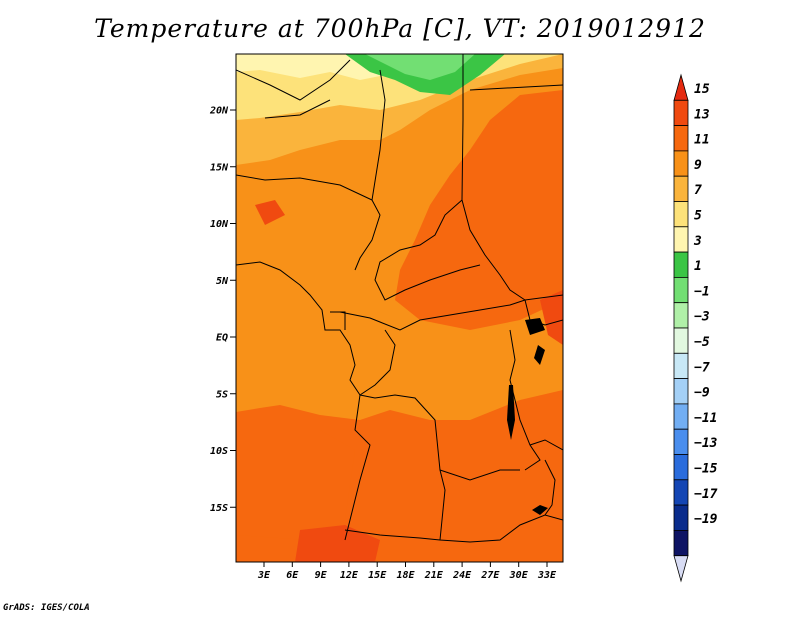 The height and width of the screenshot is (618, 800). What do you see at coordinates (698, 165) in the screenshot?
I see `colorbar-label: 9` at bounding box center [698, 165].